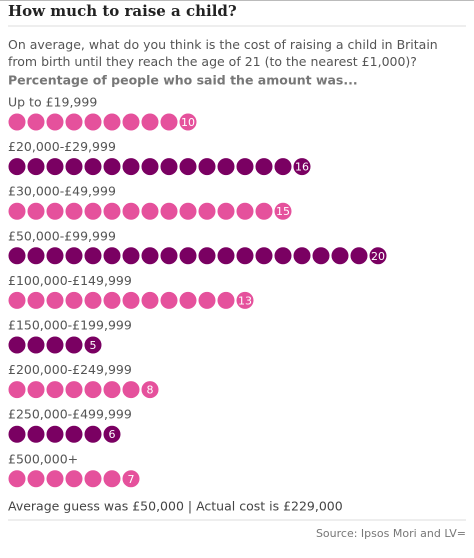 The height and width of the screenshot is (558, 474). Describe the element at coordinates (62, 146) in the screenshot. I see `category-label: £20,000-£29,999` at that location.